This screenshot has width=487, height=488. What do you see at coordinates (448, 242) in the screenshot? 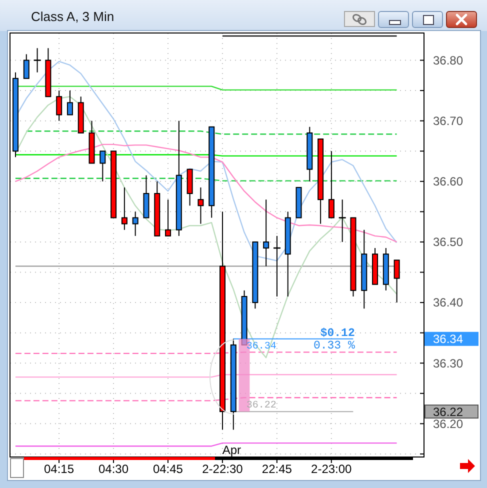
I see `y-tick-label: 36.50` at bounding box center [448, 242].